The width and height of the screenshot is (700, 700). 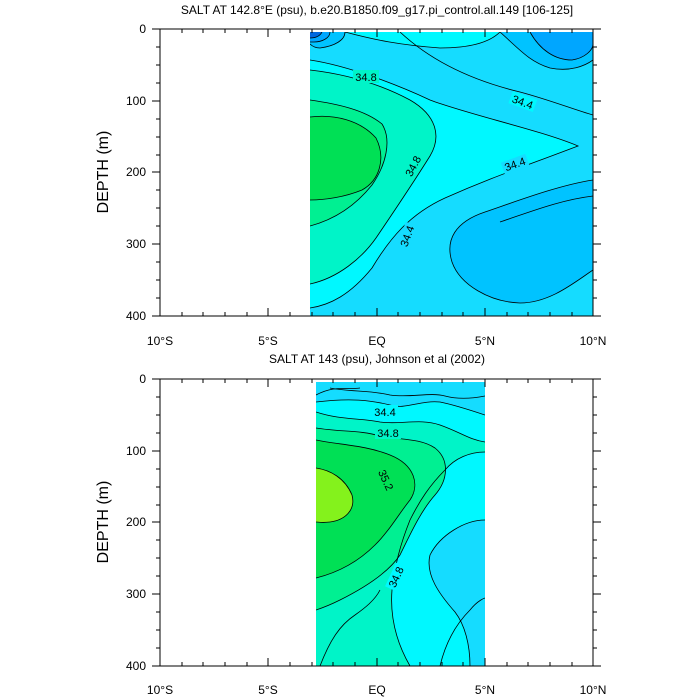 I want to click on fill-surface-left-core, so click(x=316, y=35).